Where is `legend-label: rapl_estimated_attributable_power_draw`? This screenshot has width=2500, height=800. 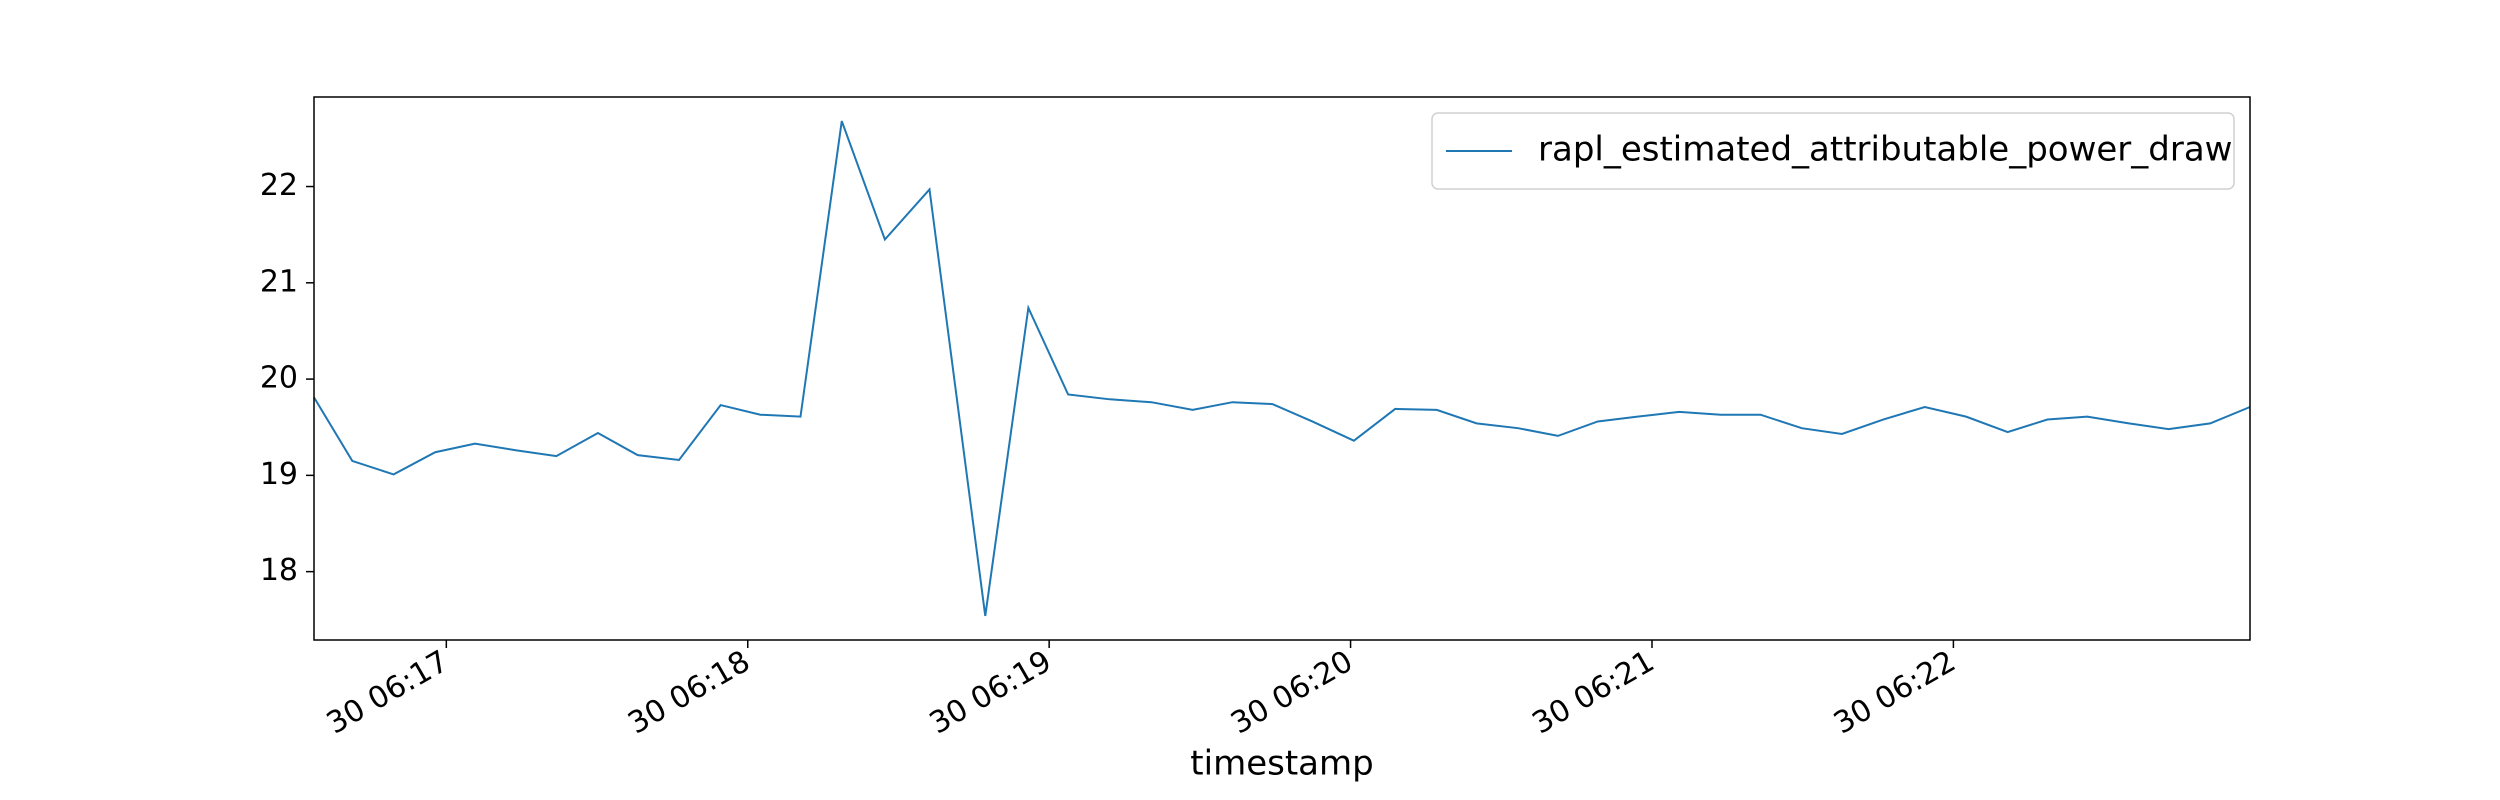
legend-label: rapl_estimated_attributable_power_draw is located at coordinates (1885, 150).